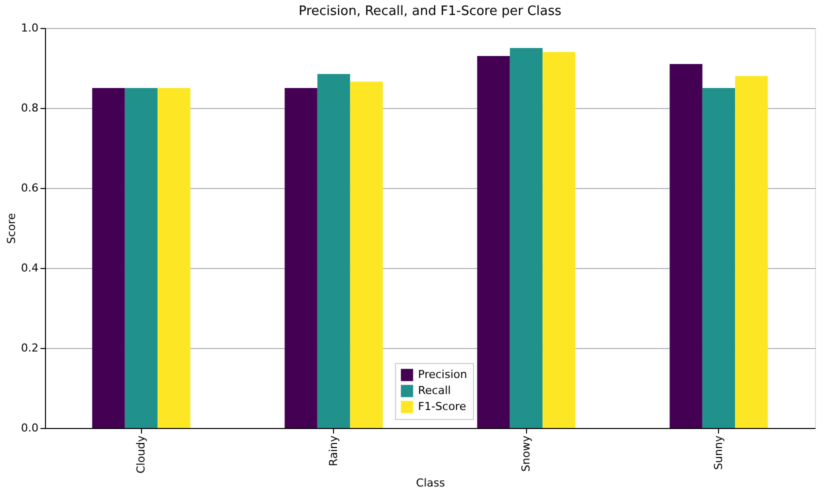 The width and height of the screenshot is (826, 498). What do you see at coordinates (718, 452) in the screenshot?
I see `x-tick-label: Sunny` at bounding box center [718, 452].